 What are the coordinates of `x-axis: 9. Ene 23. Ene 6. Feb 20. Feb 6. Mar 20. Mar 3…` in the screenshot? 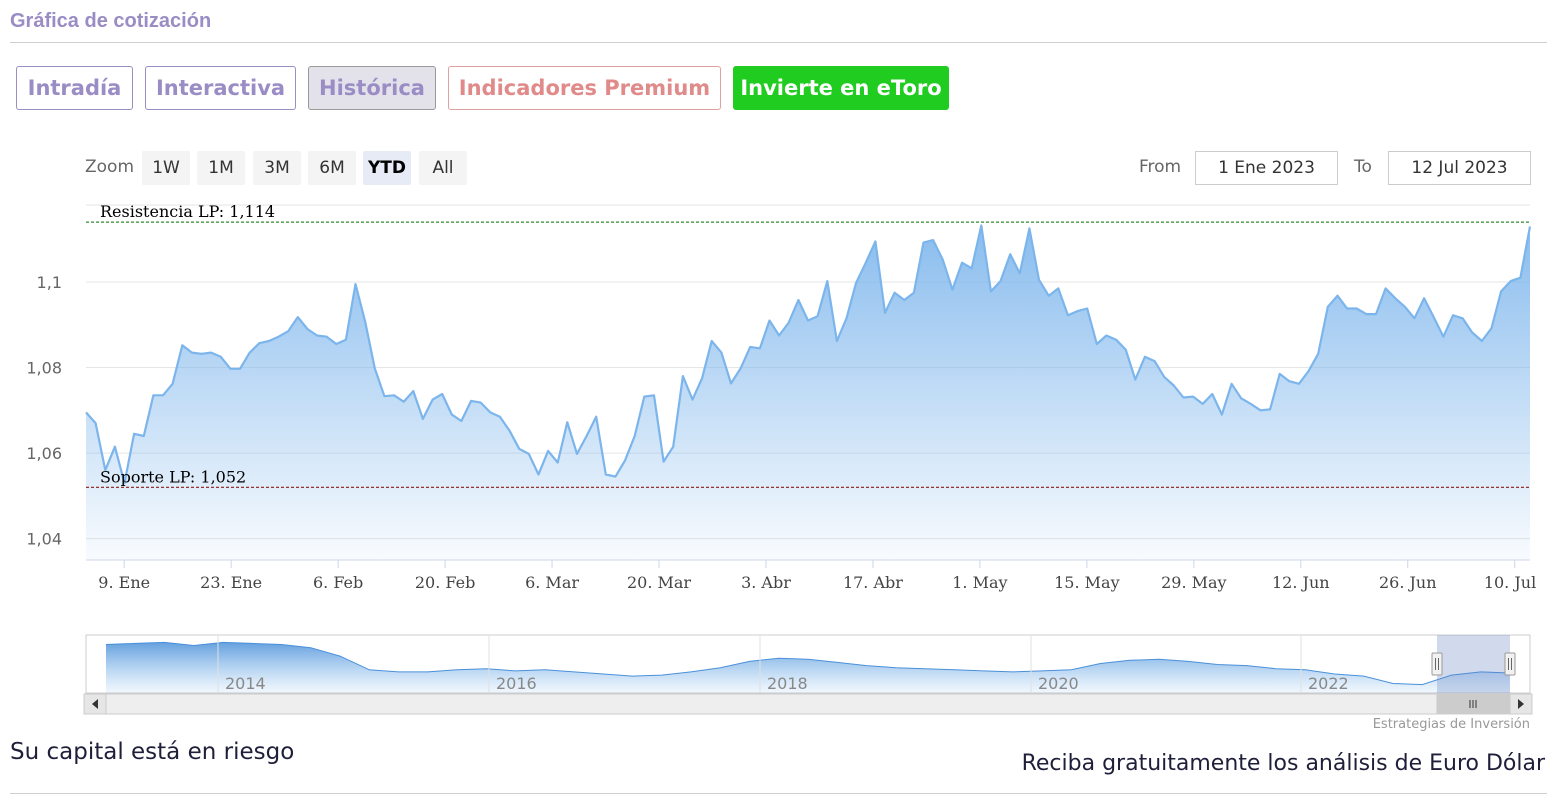 It's located at (811, 575).